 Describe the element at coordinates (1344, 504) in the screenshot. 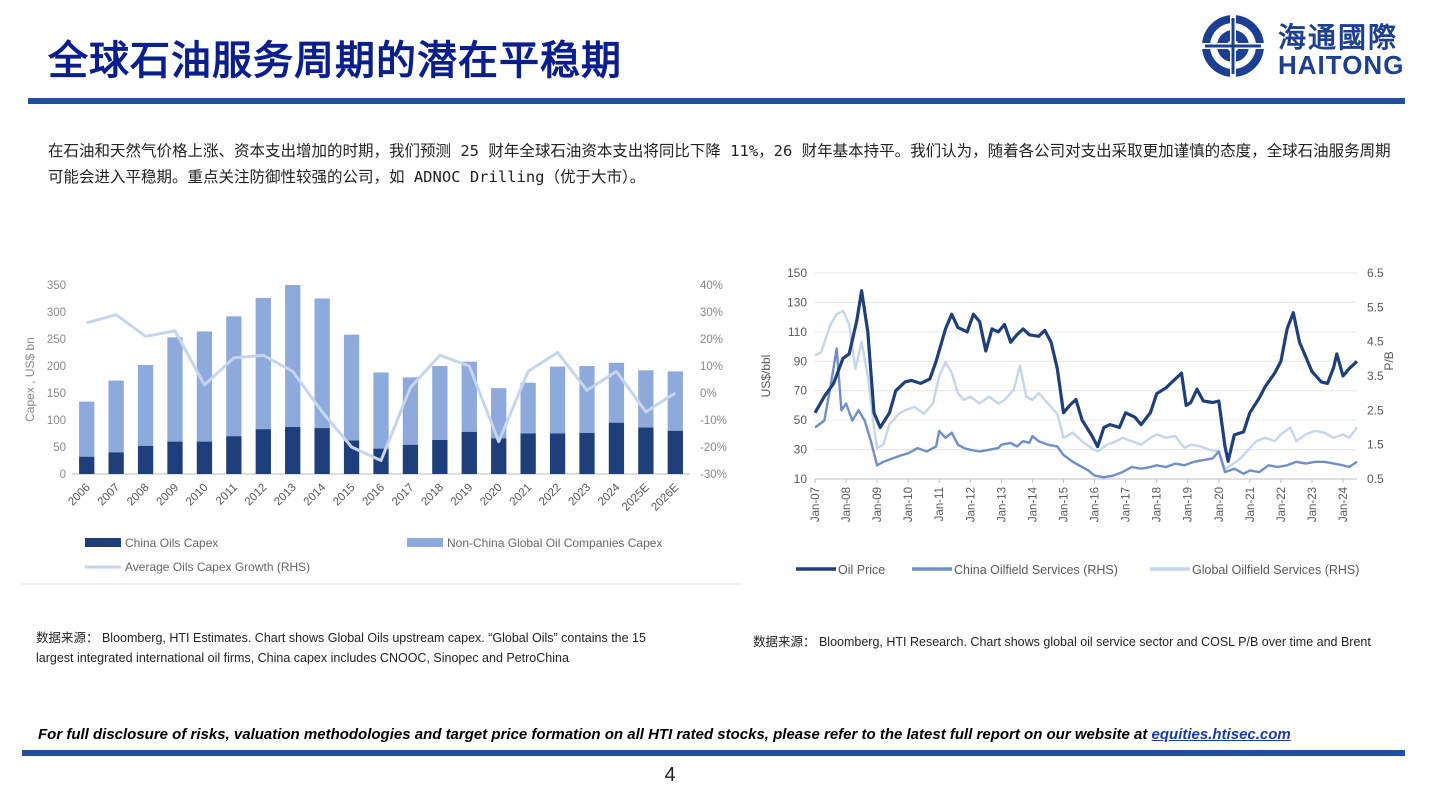

I see `x-tick-label: Jan-24` at that location.